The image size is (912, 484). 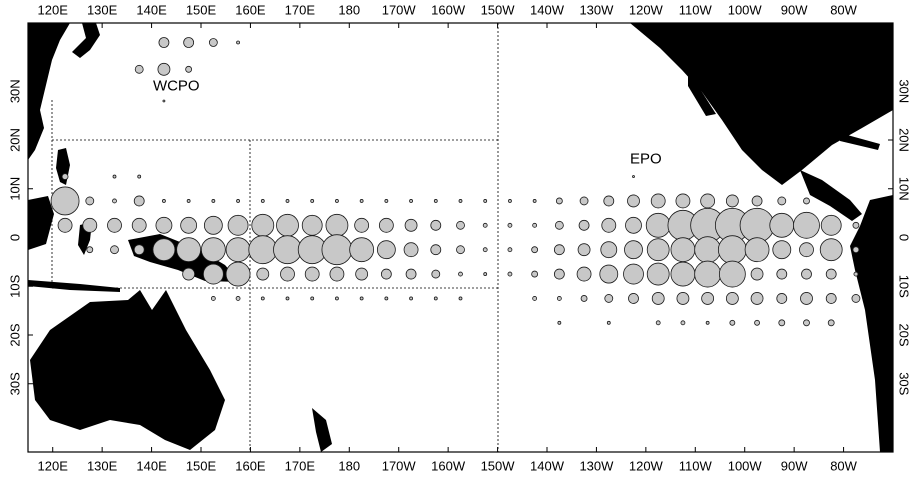 What do you see at coordinates (14, 91) in the screenshot?
I see `y-tick-label: 30N` at bounding box center [14, 91].